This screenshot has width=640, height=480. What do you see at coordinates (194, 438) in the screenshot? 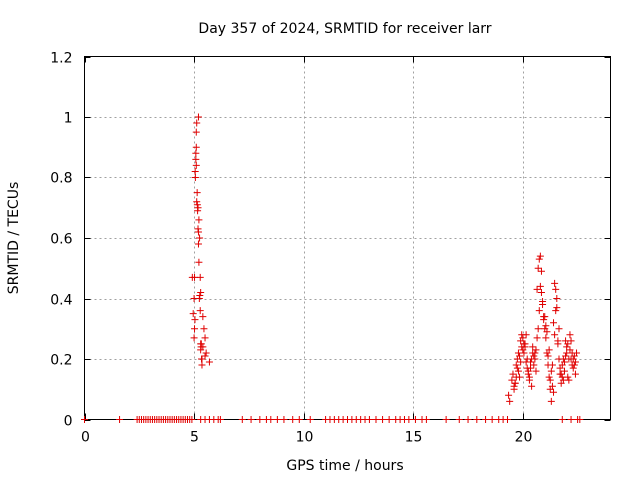
I see `x-tick-label: 5` at bounding box center [194, 438].